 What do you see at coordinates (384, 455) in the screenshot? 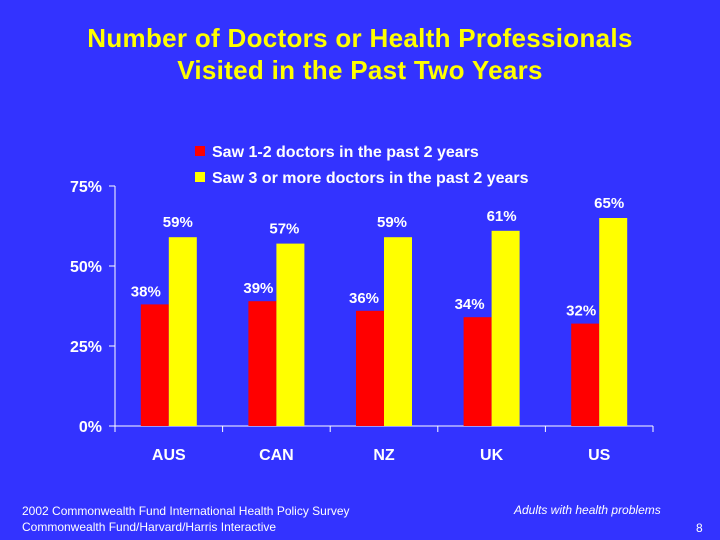
I see `x-tick-label: NZ` at bounding box center [384, 455].